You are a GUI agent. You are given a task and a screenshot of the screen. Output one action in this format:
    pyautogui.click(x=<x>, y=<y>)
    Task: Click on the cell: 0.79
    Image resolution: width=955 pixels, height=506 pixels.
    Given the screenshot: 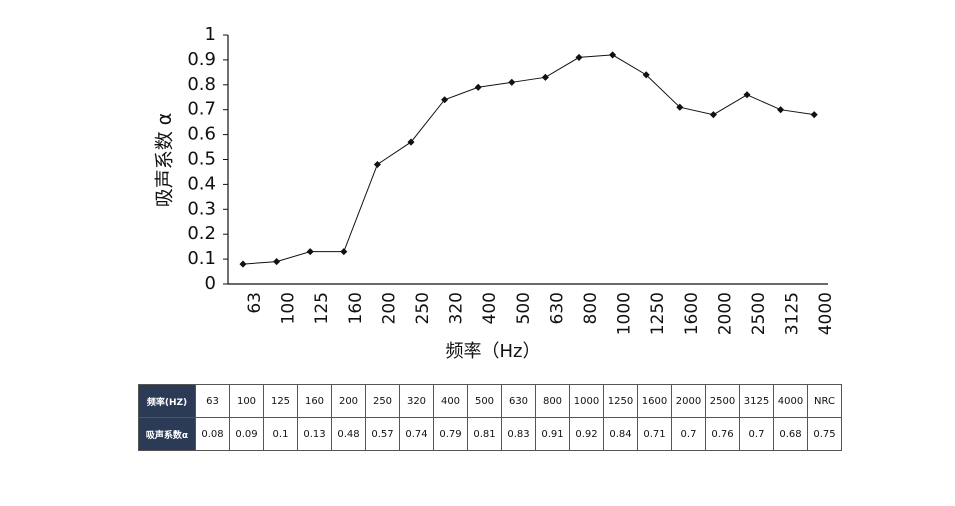 What is the action you would take?
    pyautogui.click(x=450, y=434)
    